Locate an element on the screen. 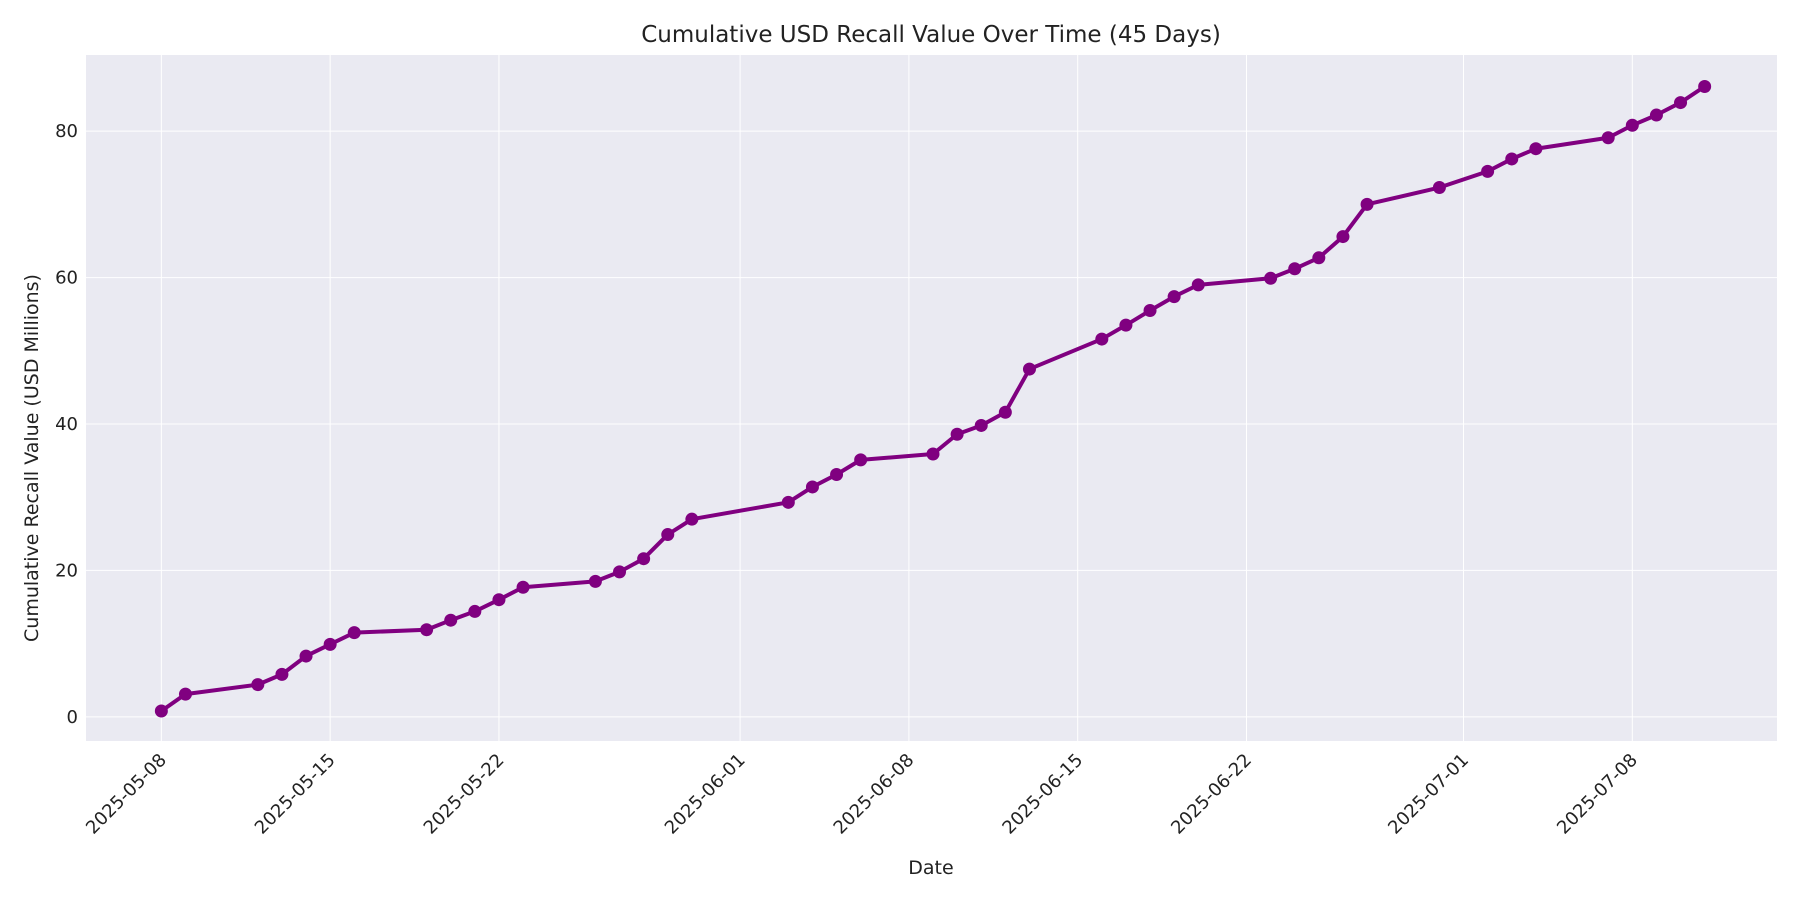  x-axis-label: Date is located at coordinates (930, 868).